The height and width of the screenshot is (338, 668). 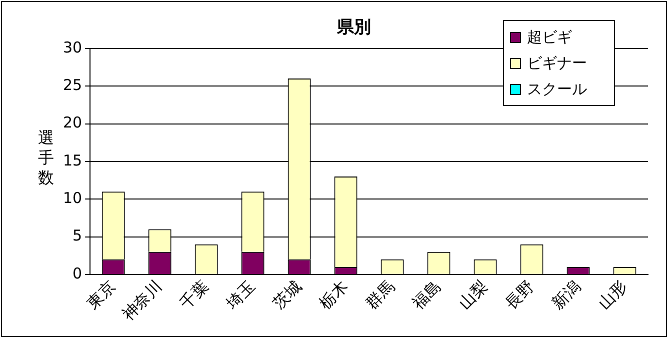 What do you see at coordinates (194, 294) in the screenshot?
I see `x-tick-label: 千葉` at bounding box center [194, 294].